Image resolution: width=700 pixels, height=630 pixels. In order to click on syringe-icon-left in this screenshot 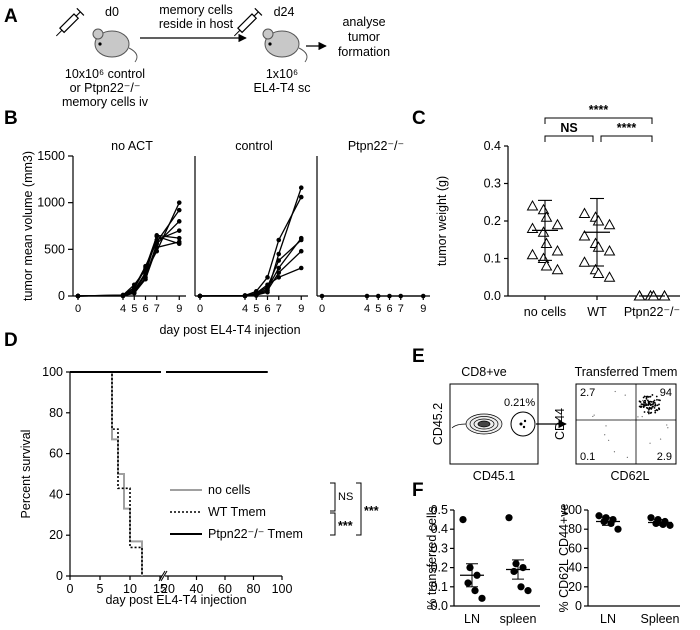, I will do `click(70, 22)`.